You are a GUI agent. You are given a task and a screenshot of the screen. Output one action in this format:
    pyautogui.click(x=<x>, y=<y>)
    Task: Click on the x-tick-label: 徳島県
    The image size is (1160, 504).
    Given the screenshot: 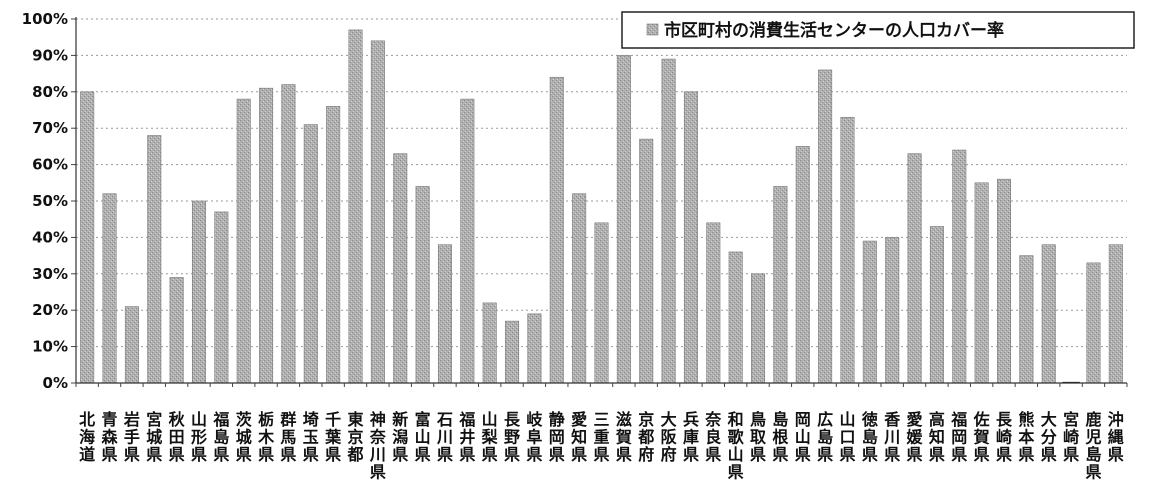 What is the action you would take?
    pyautogui.click(x=869, y=437)
    